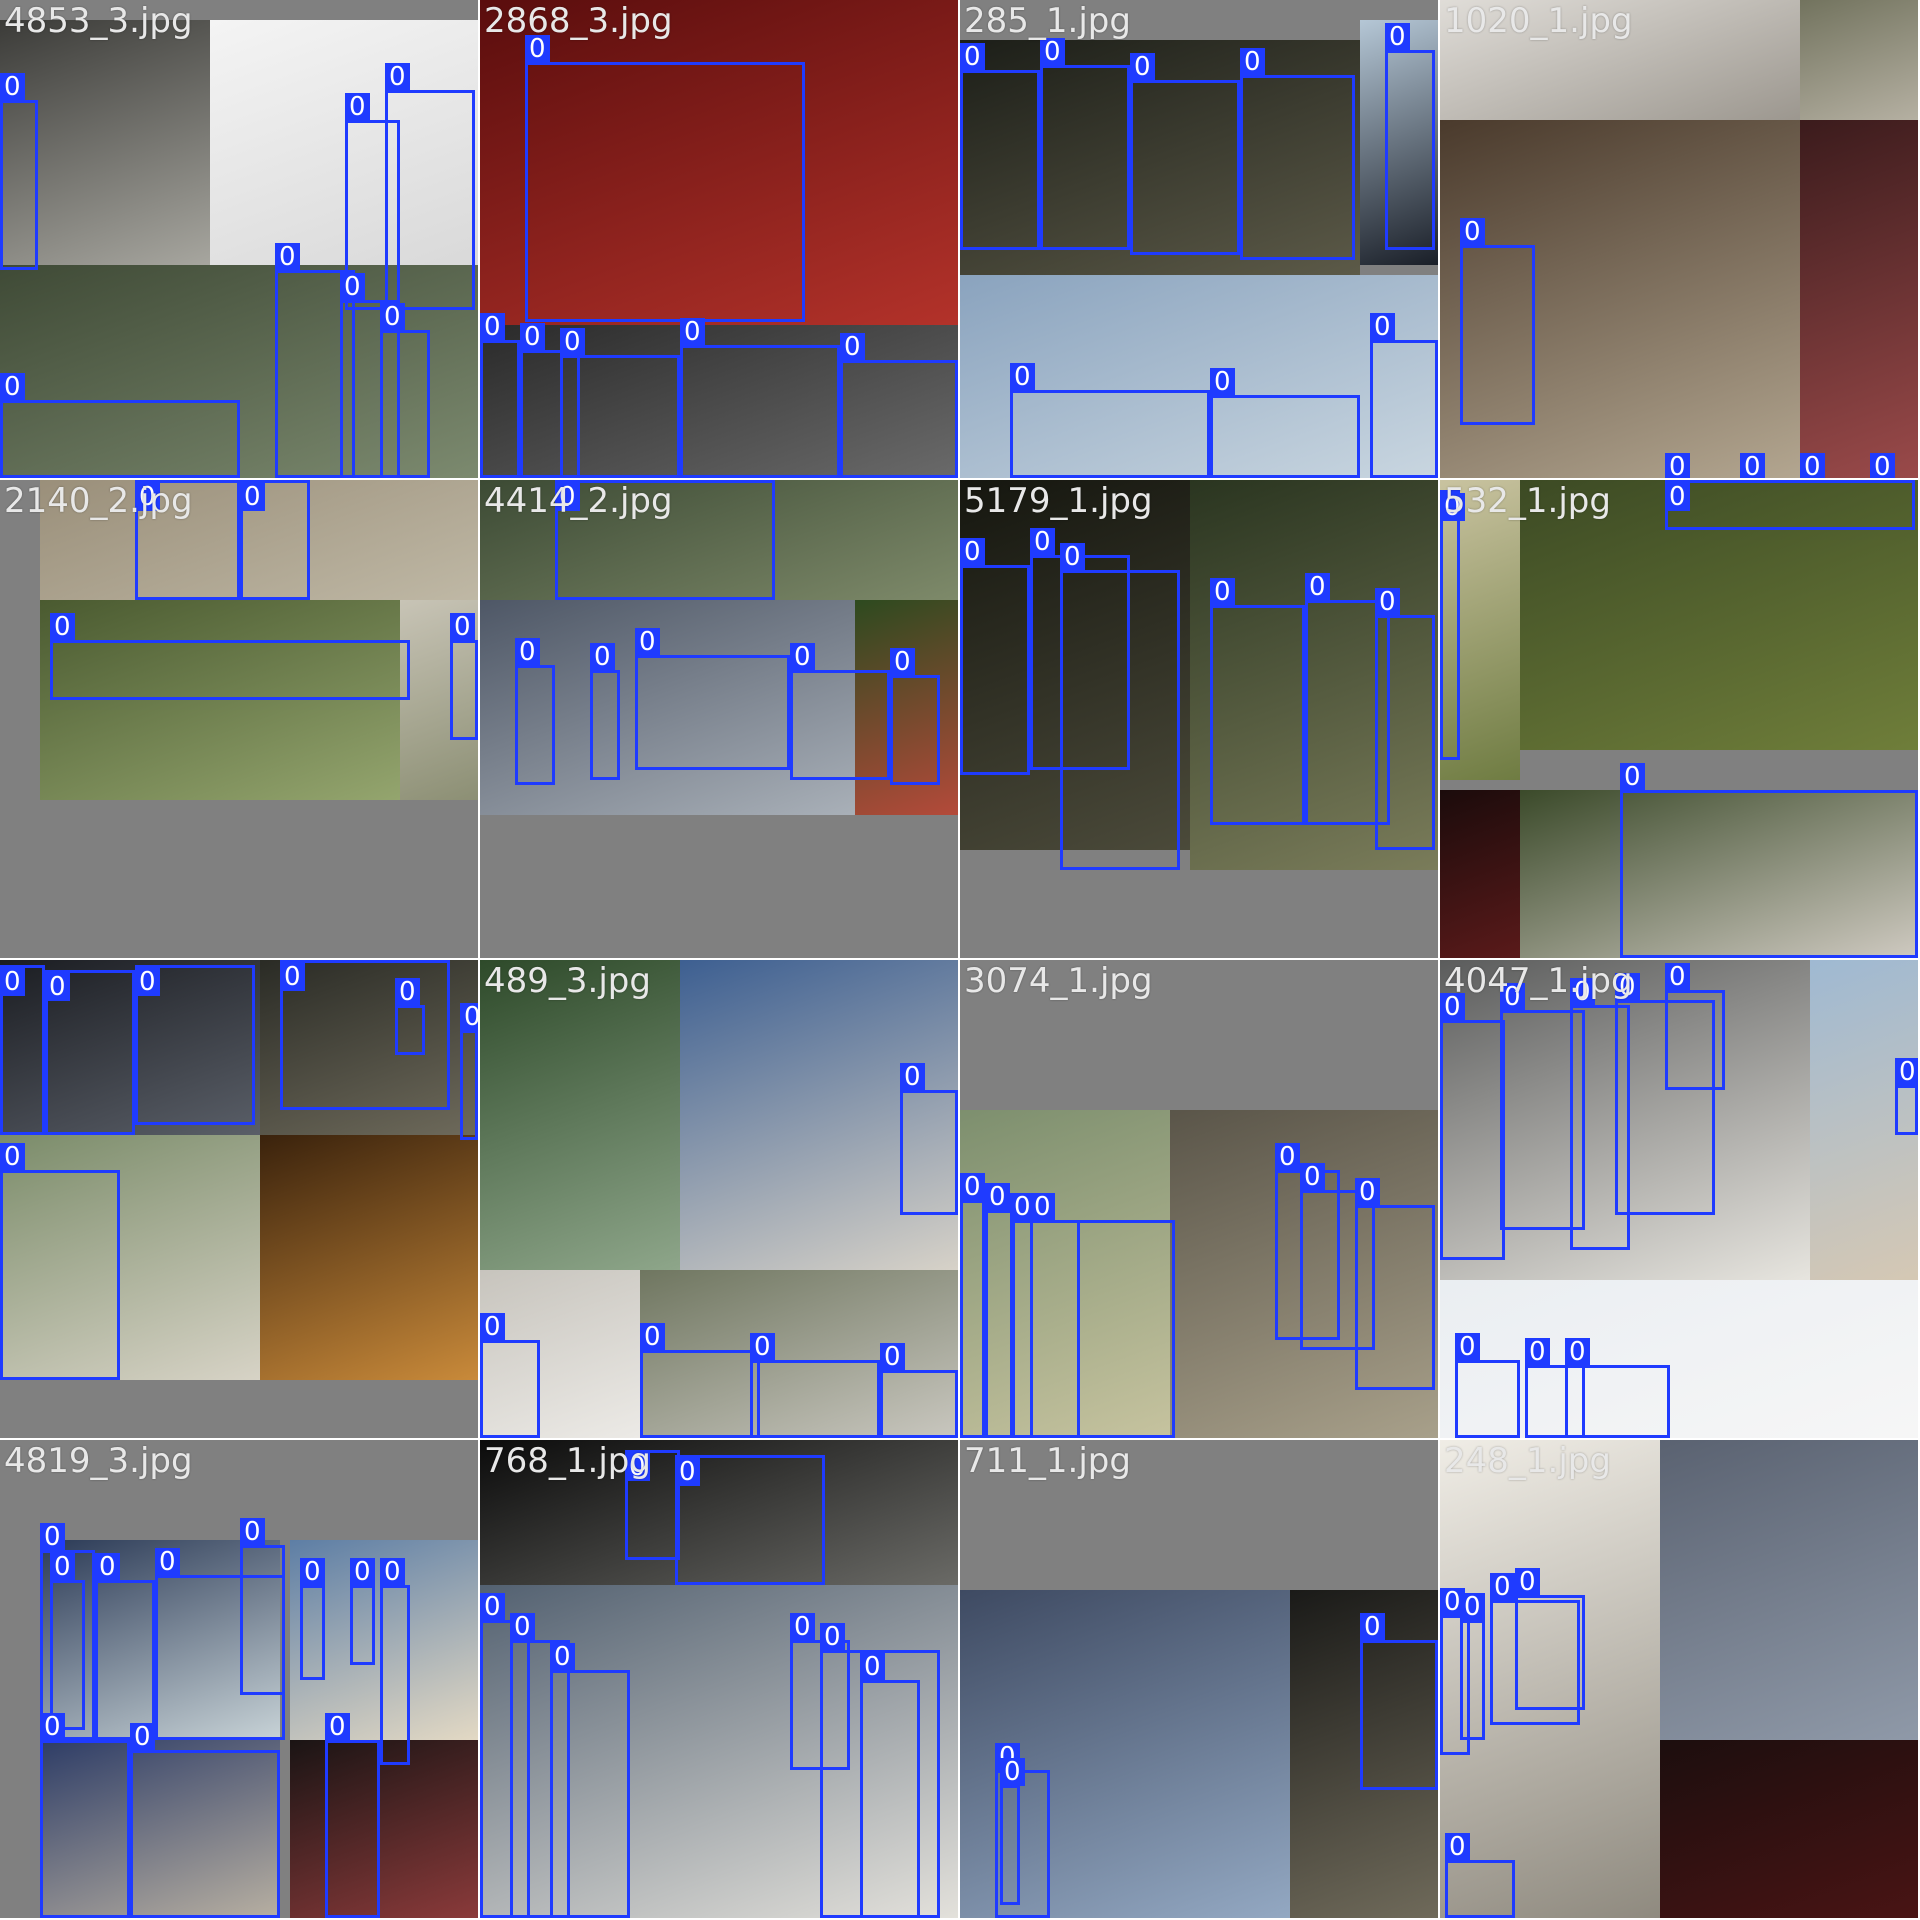  Describe the element at coordinates (719, 1679) in the screenshot. I see `mosaic-tile: 0 0 0 0 0 0 0 0 768_1.jpg` at that location.